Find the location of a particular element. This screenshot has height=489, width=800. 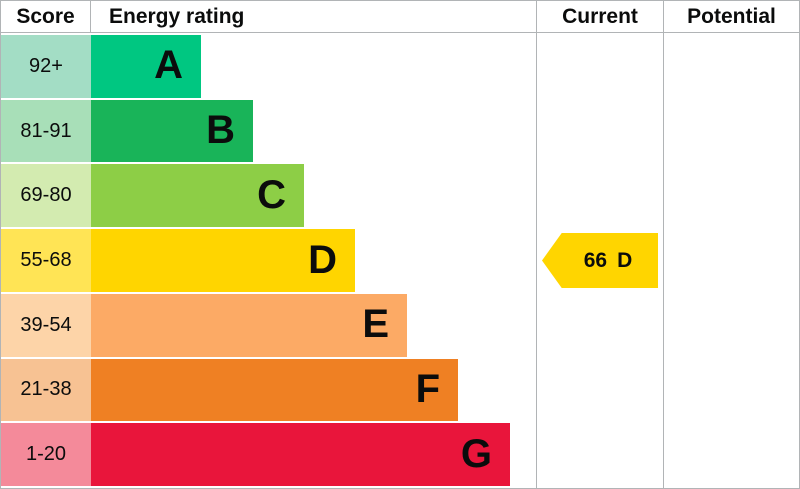

band-letter: E is located at coordinates (375, 324).